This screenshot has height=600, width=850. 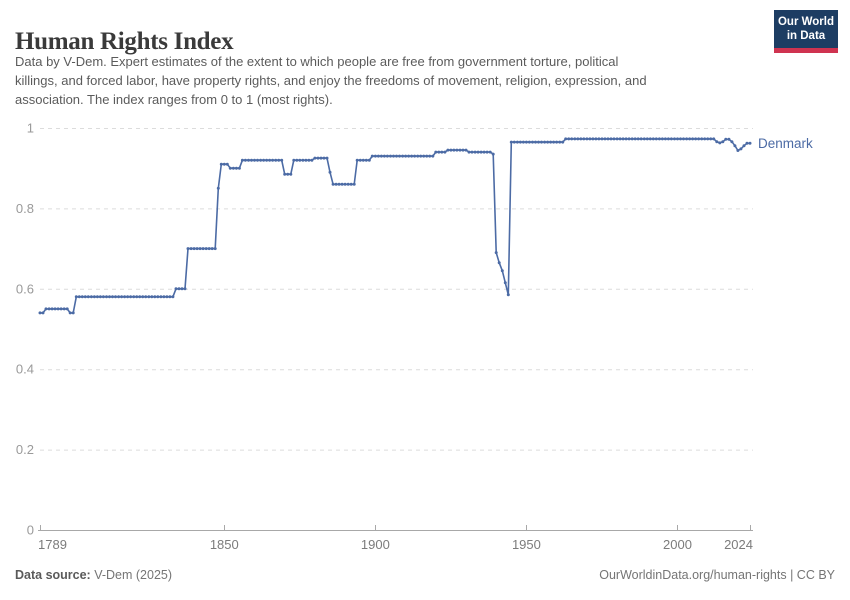 What do you see at coordinates (25, 369) in the screenshot?
I see `y-tick-label-0.4: 0.4` at bounding box center [25, 369].